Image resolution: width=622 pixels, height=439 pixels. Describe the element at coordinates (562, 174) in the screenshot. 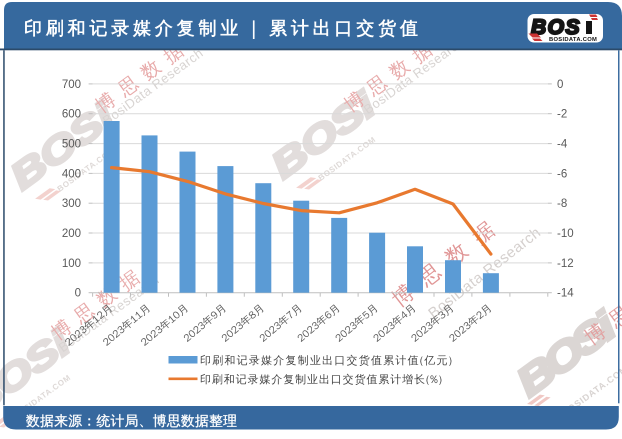

I see `svg-text: -6` at that location.